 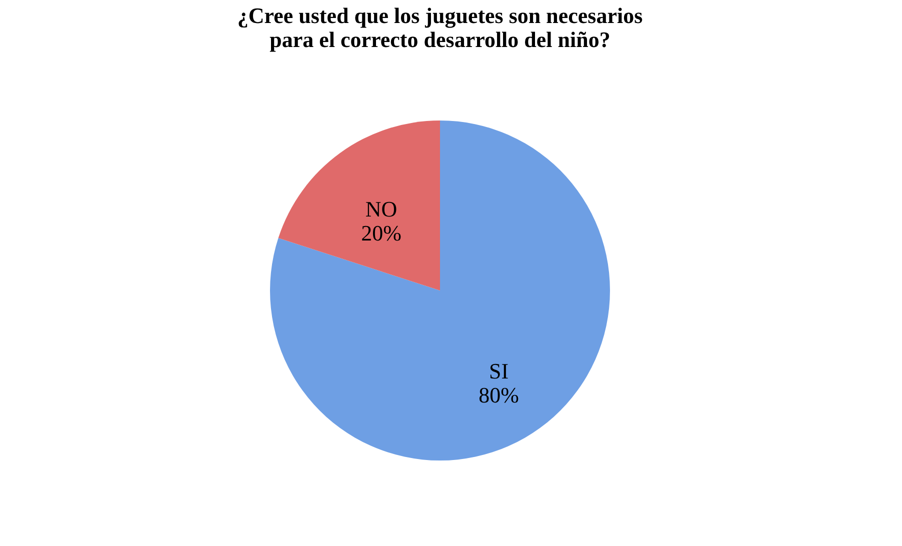 I want to click on slice-label: SI, so click(x=498, y=371).